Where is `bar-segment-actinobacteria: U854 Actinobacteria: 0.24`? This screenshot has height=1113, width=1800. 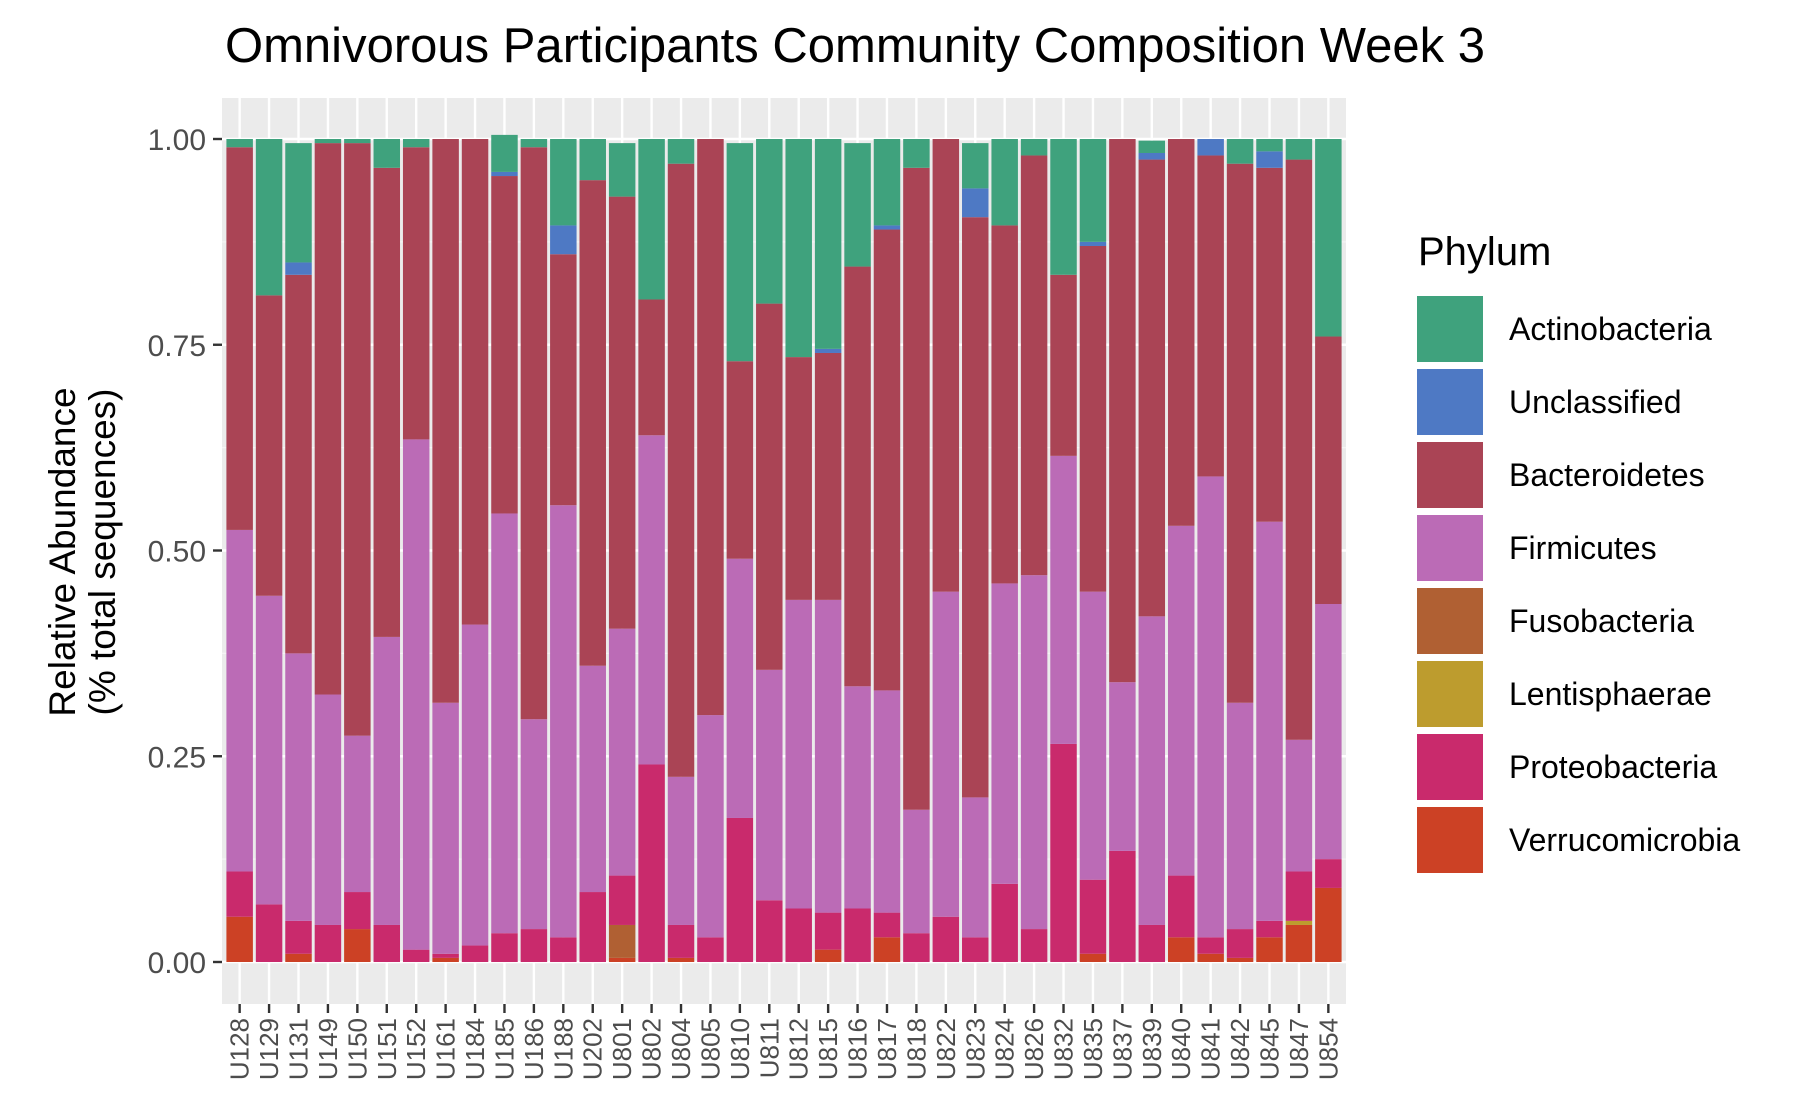
bar-segment-actinobacteria: U854 Actinobacteria: 0.24 is located at coordinates (1328, 238).